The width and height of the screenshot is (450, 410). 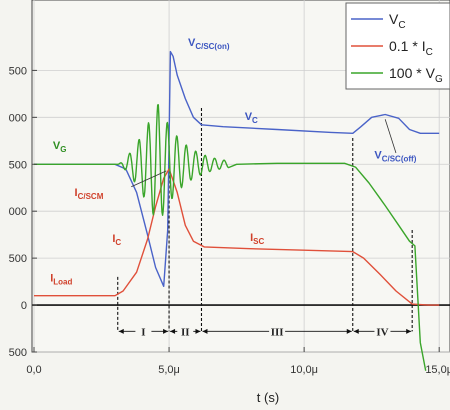 What do you see at coordinates (169, 370) in the screenshot?
I see `x-tick-label: 5,0μ` at bounding box center [169, 370].